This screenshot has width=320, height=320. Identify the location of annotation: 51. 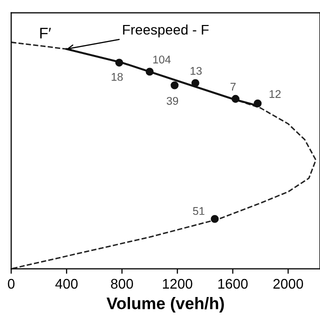
(198, 211).